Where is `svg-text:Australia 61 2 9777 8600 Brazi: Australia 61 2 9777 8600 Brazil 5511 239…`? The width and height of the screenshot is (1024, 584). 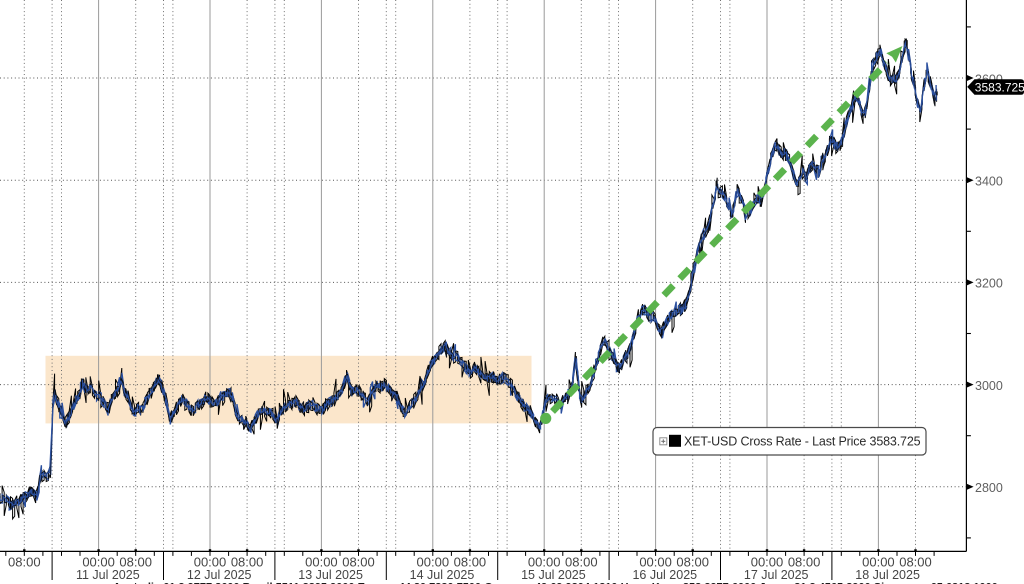 svg-text:Australia 61 2 9777 8600 Brazi: Australia 61 2 9777 8600 Brazil 5511 239… is located at coordinates (555, 583).